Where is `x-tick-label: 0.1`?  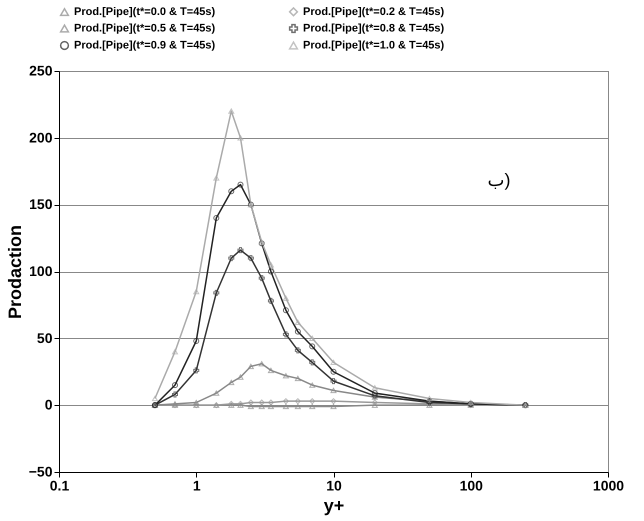
x-tick-label: 0.1 is located at coordinates (60, 486).